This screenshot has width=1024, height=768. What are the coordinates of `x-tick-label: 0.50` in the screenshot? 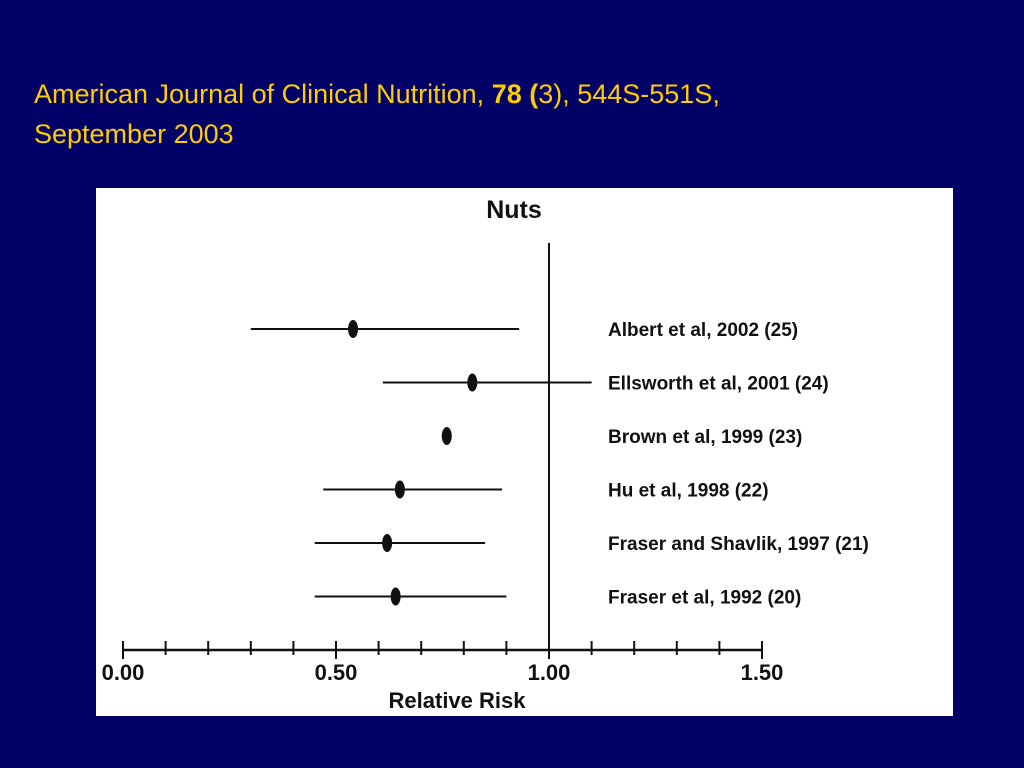 It's located at (336, 672).